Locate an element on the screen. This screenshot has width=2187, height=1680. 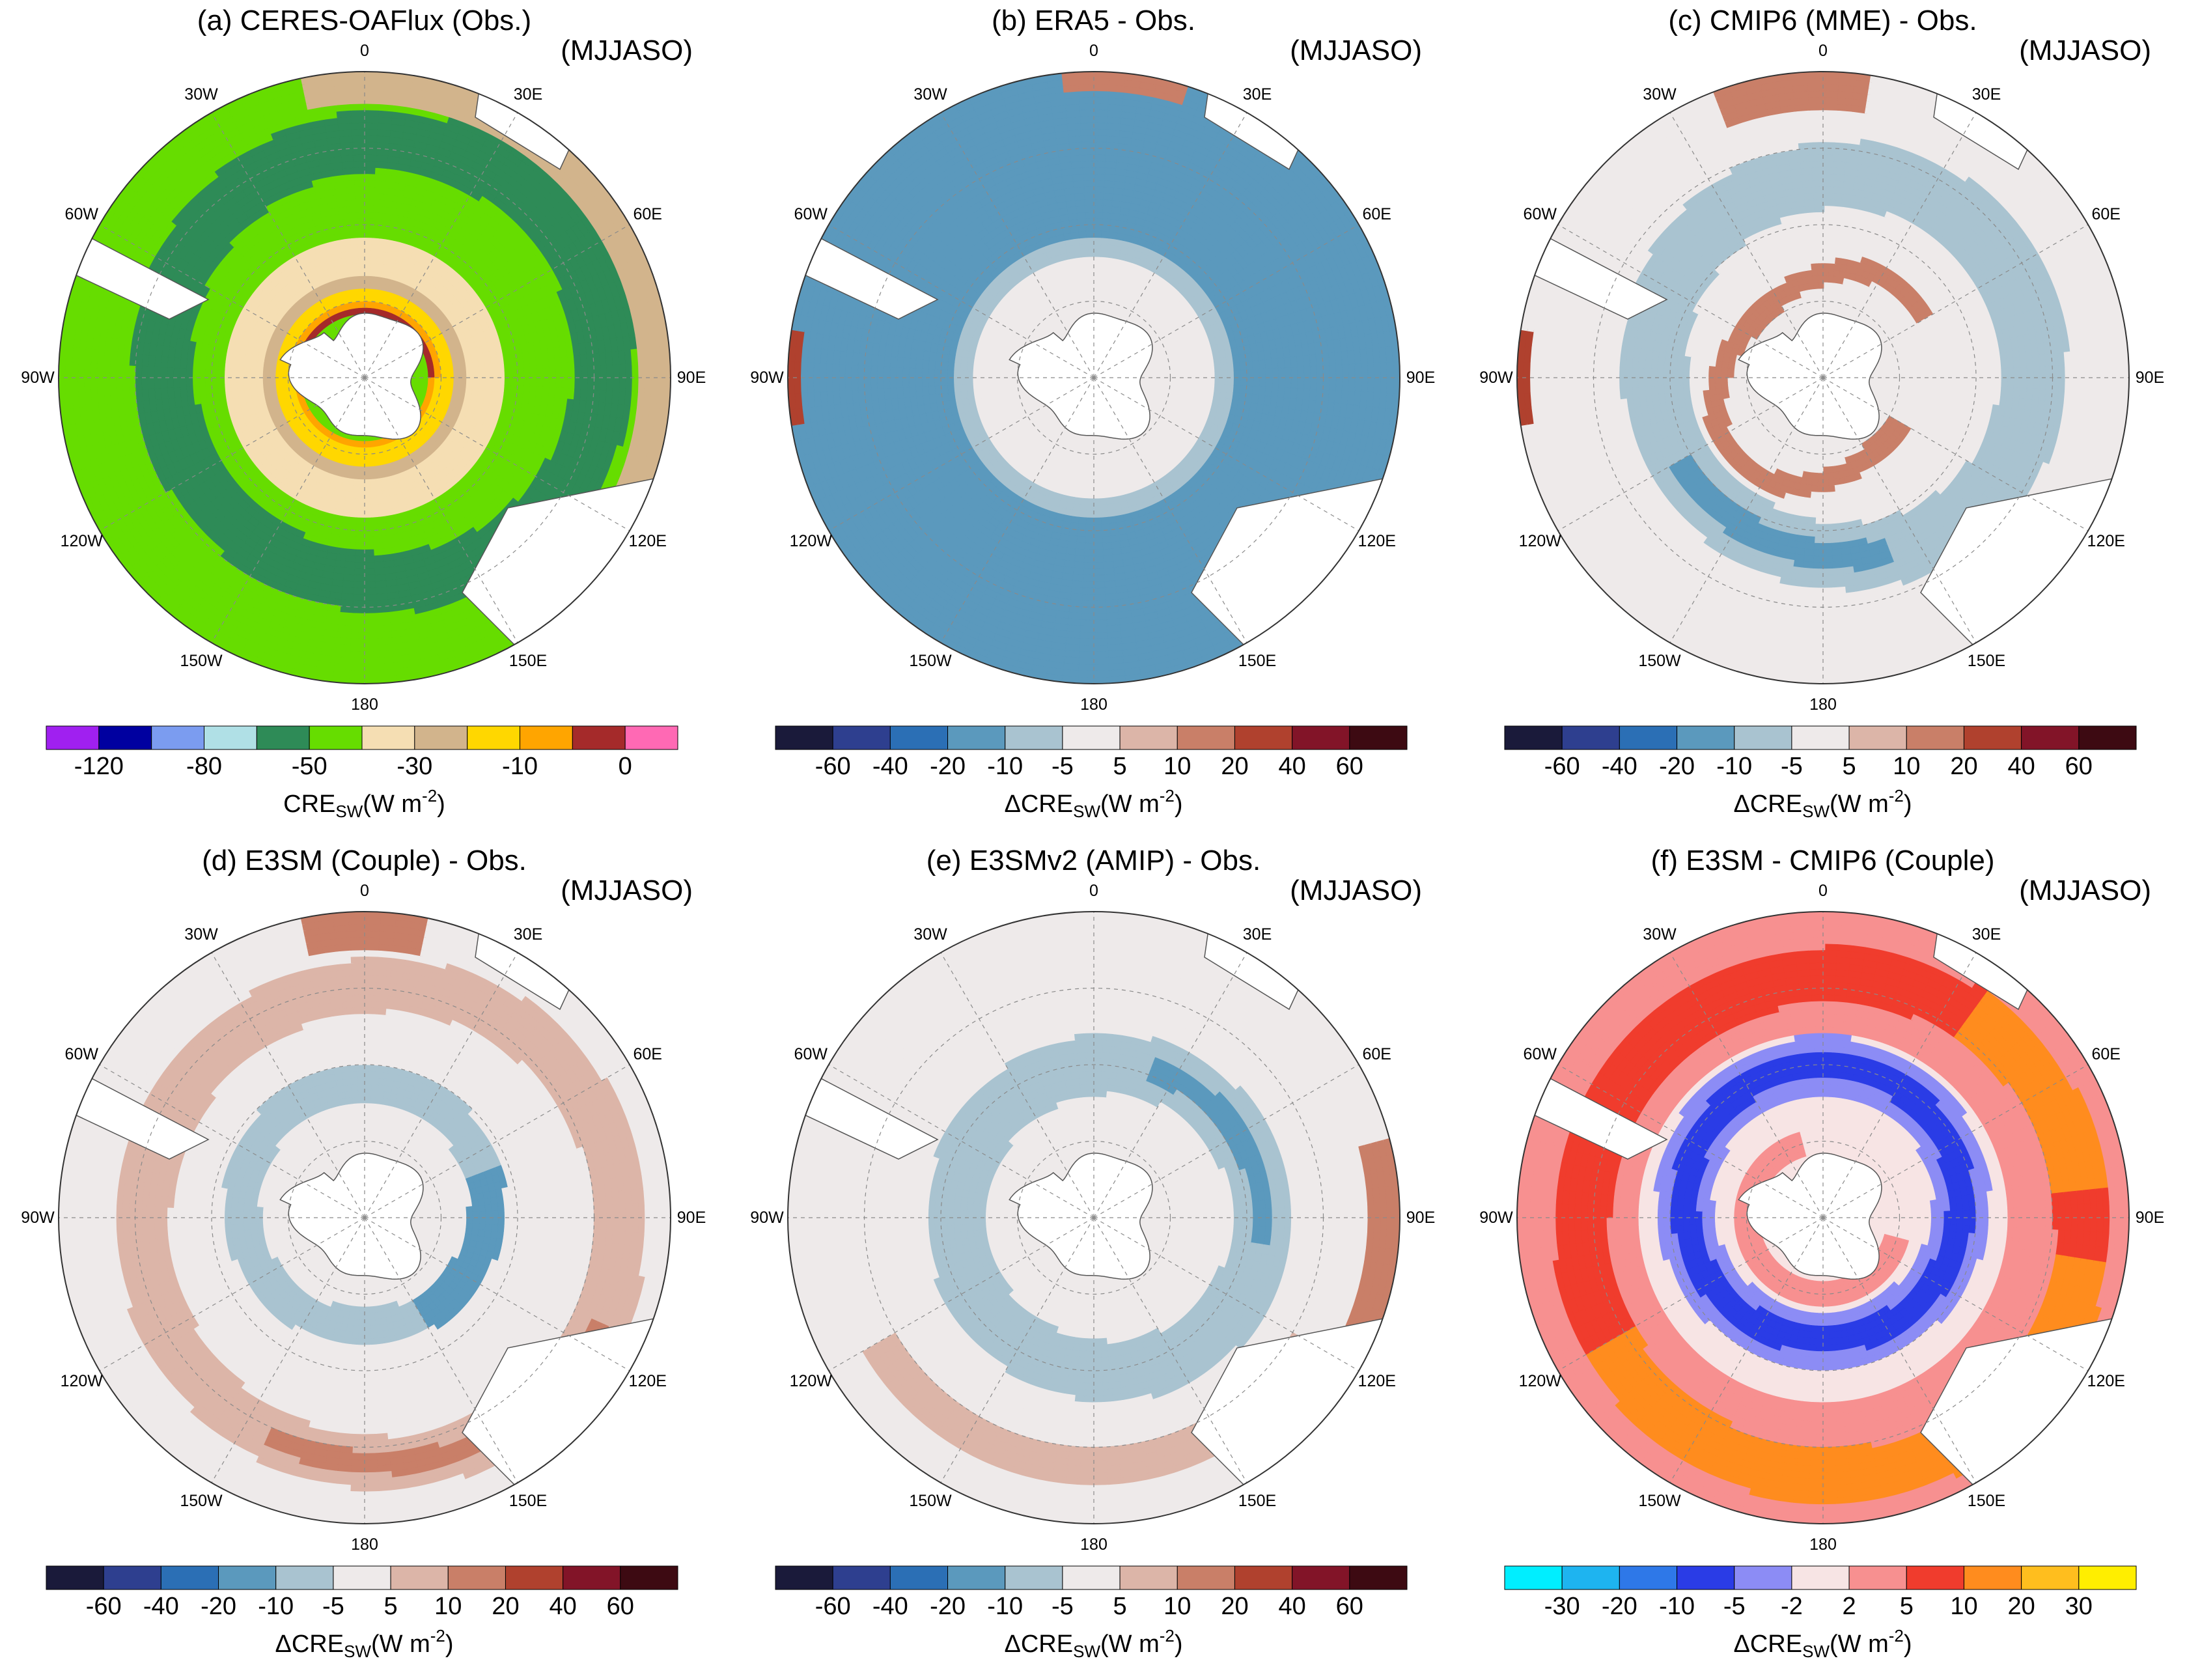
longitude-label: 180 is located at coordinates (364, 705).